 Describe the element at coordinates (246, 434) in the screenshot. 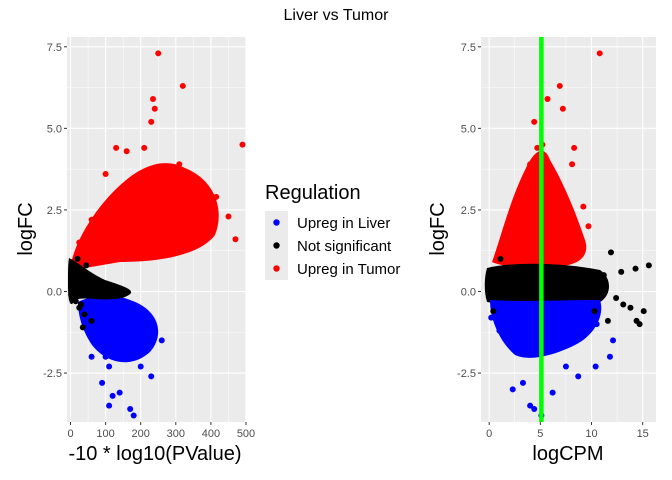

I see `x-tick-label: 500` at that location.